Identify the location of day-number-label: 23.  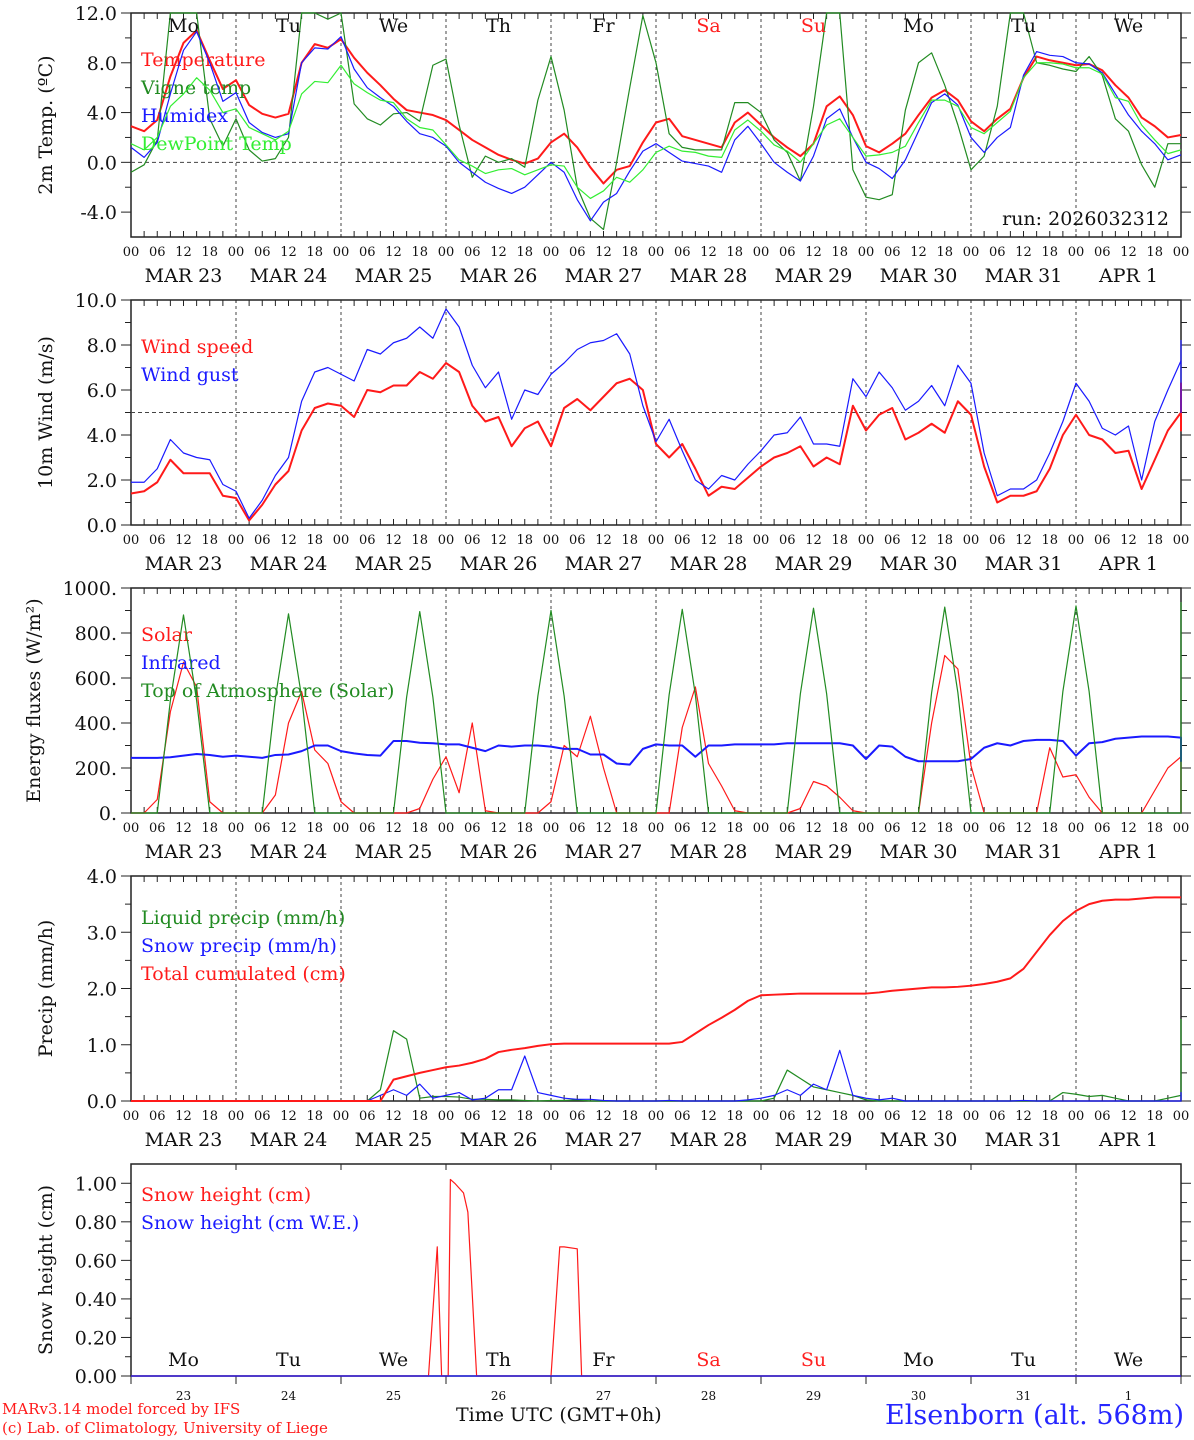
(183, 1396).